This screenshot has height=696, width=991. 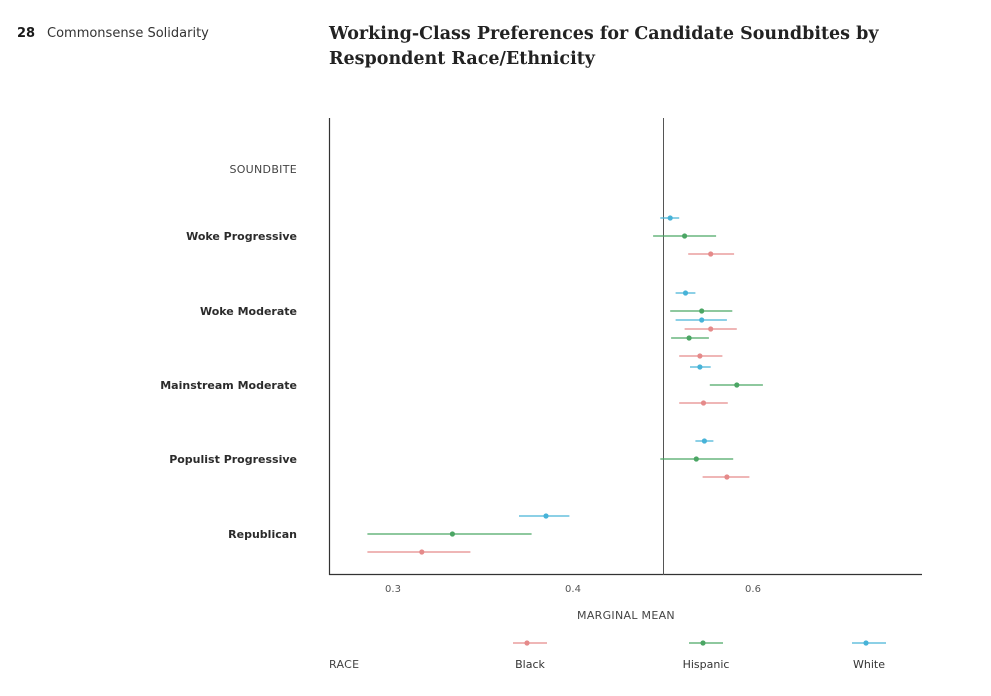 What do you see at coordinates (869, 664) in the screenshot?
I see `legend-label-white: White` at bounding box center [869, 664].